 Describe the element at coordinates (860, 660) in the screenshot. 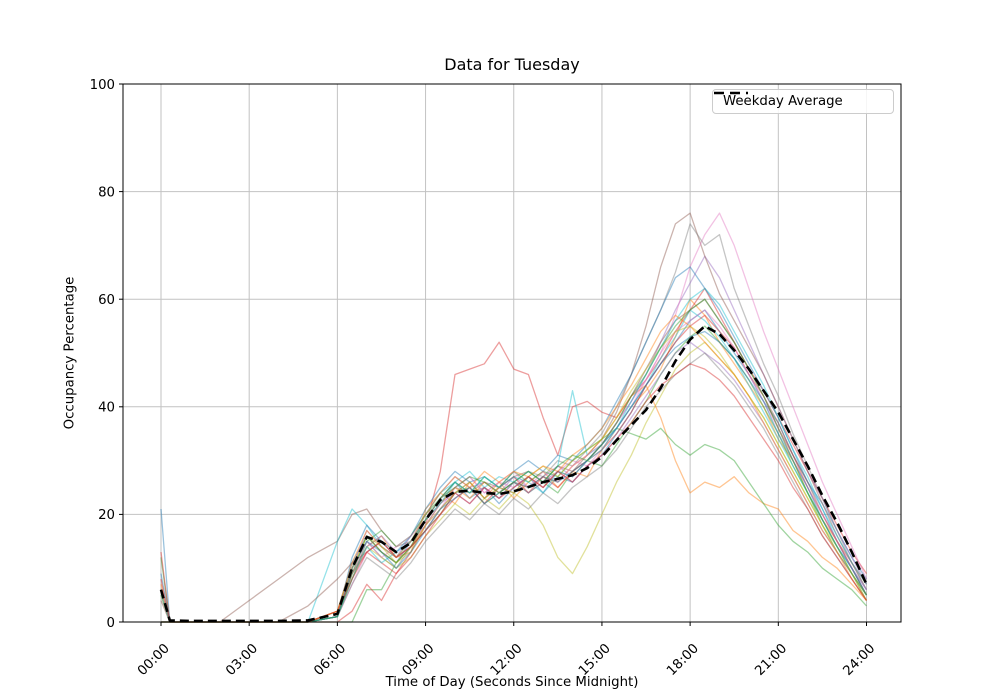

I see `x-tick-label: 24:00` at that location.